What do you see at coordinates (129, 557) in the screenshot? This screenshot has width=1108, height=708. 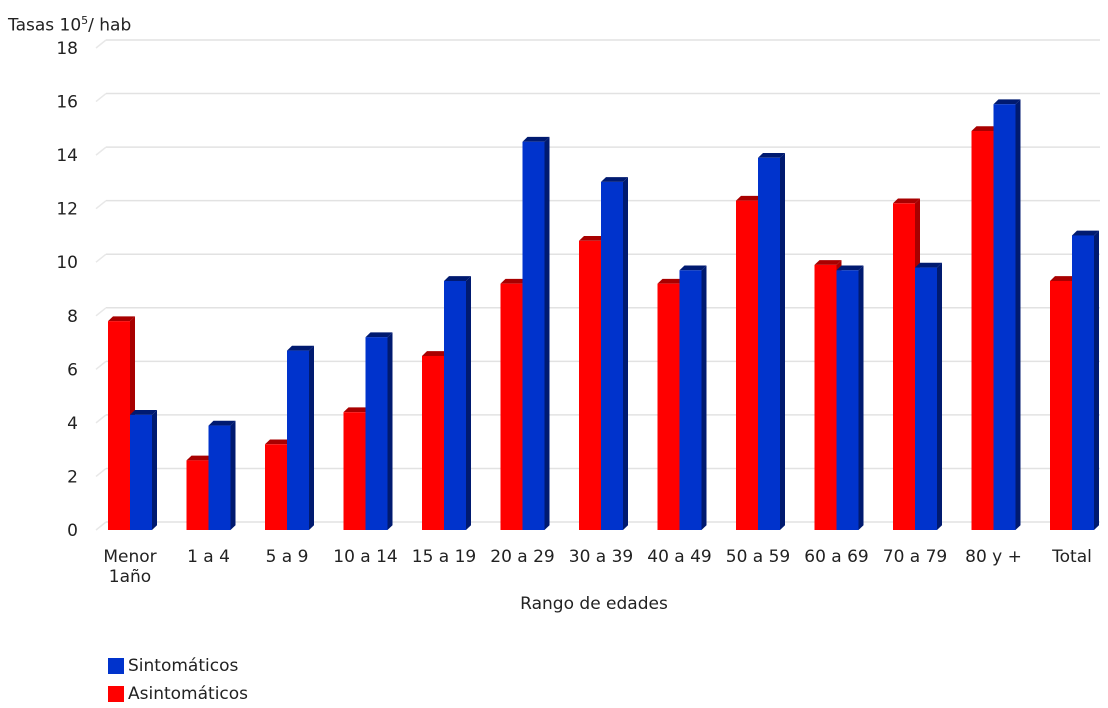 I see `x-tick-label-0-0: Menor` at bounding box center [129, 557].